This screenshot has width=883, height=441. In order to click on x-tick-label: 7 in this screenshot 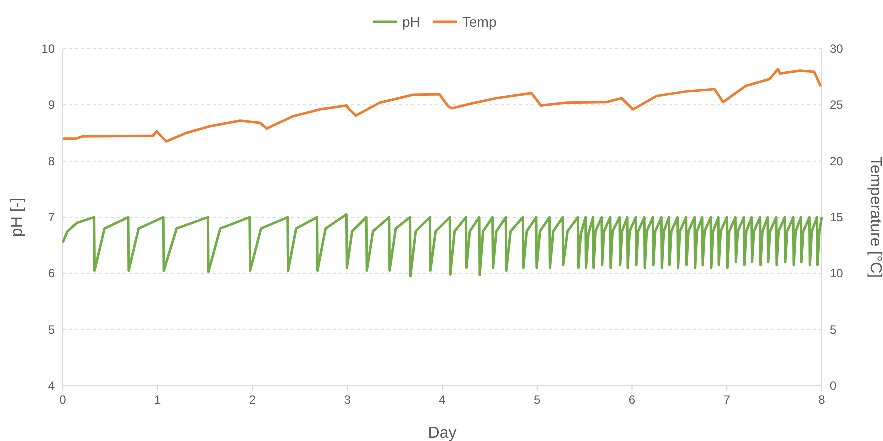, I will do `click(727, 400)`.